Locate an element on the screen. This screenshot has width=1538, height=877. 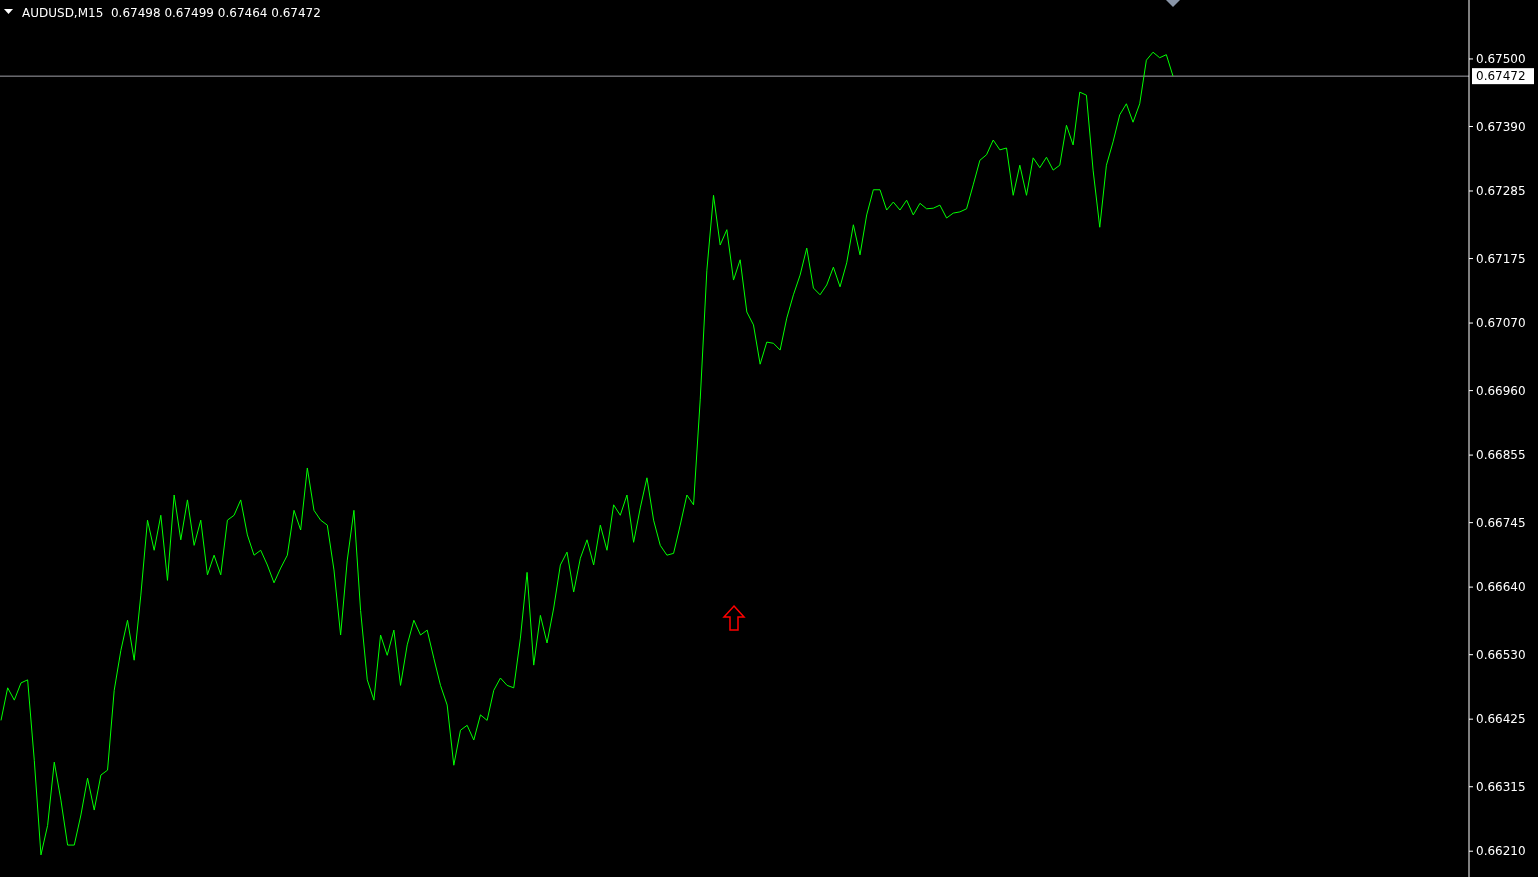
y-tick-label: 0.67390 is located at coordinates (1501, 126).